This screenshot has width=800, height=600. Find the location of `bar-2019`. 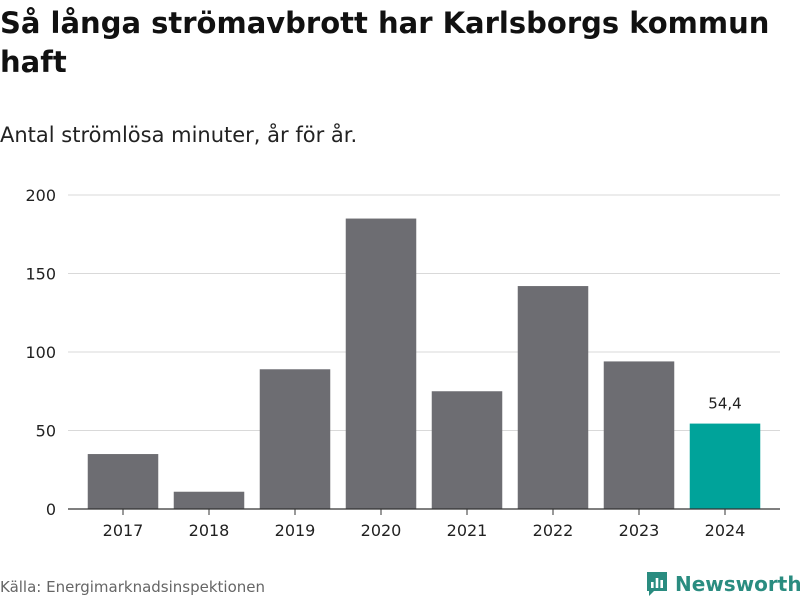

bar-2019 is located at coordinates (295, 439).